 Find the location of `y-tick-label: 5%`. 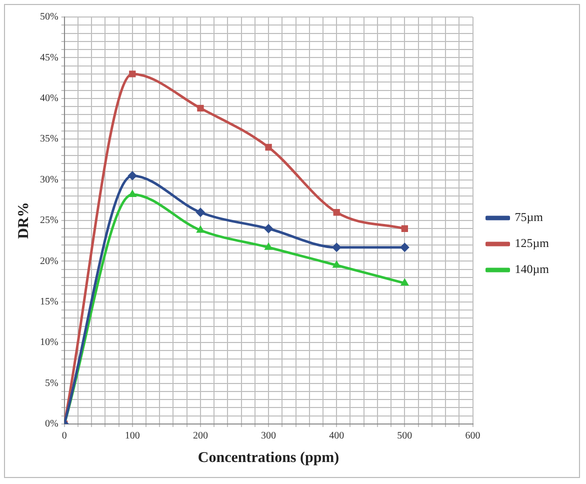

y-tick-label: 5% is located at coordinates (51, 383).